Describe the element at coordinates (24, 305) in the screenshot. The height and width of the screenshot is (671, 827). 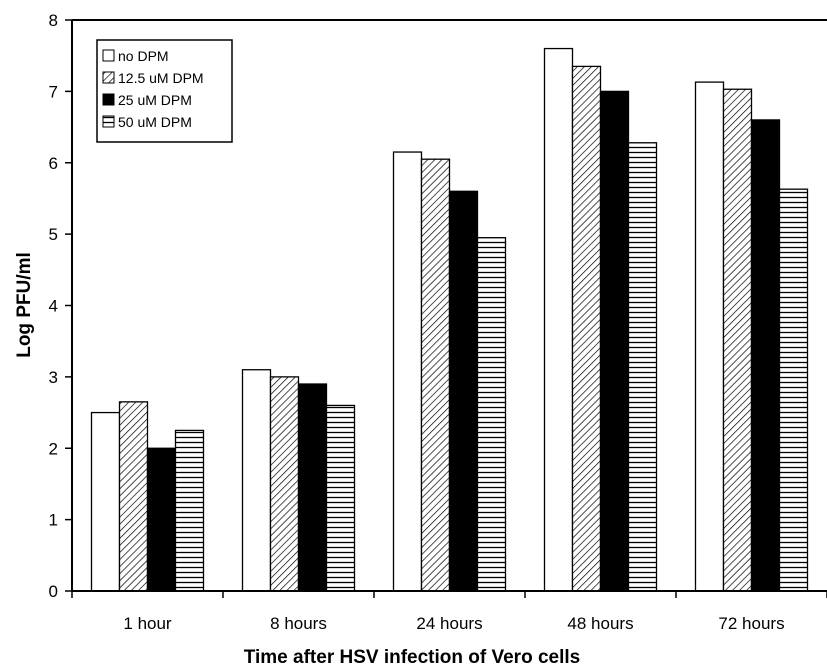
I see `y-axis-title: Log PFU/ml` at that location.